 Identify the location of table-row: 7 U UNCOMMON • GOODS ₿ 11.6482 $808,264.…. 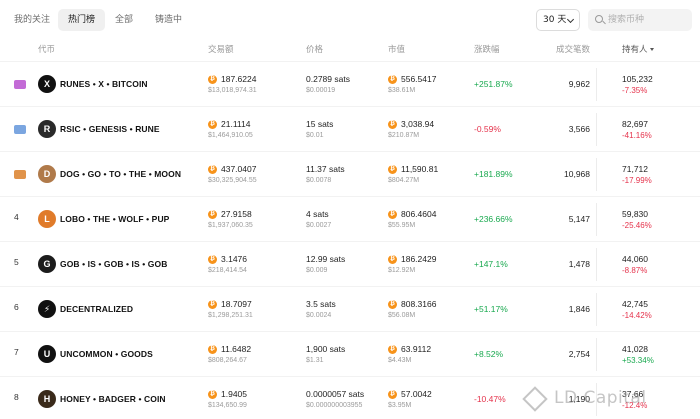
(350, 353).